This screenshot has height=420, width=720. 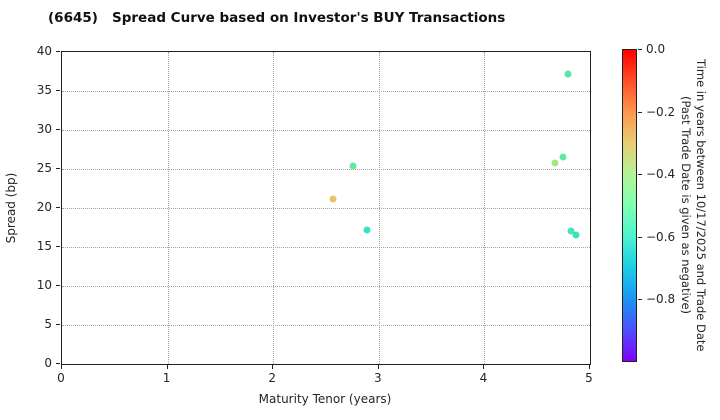 What do you see at coordinates (44, 246) in the screenshot?
I see `y-tick-label: 15` at bounding box center [44, 246].